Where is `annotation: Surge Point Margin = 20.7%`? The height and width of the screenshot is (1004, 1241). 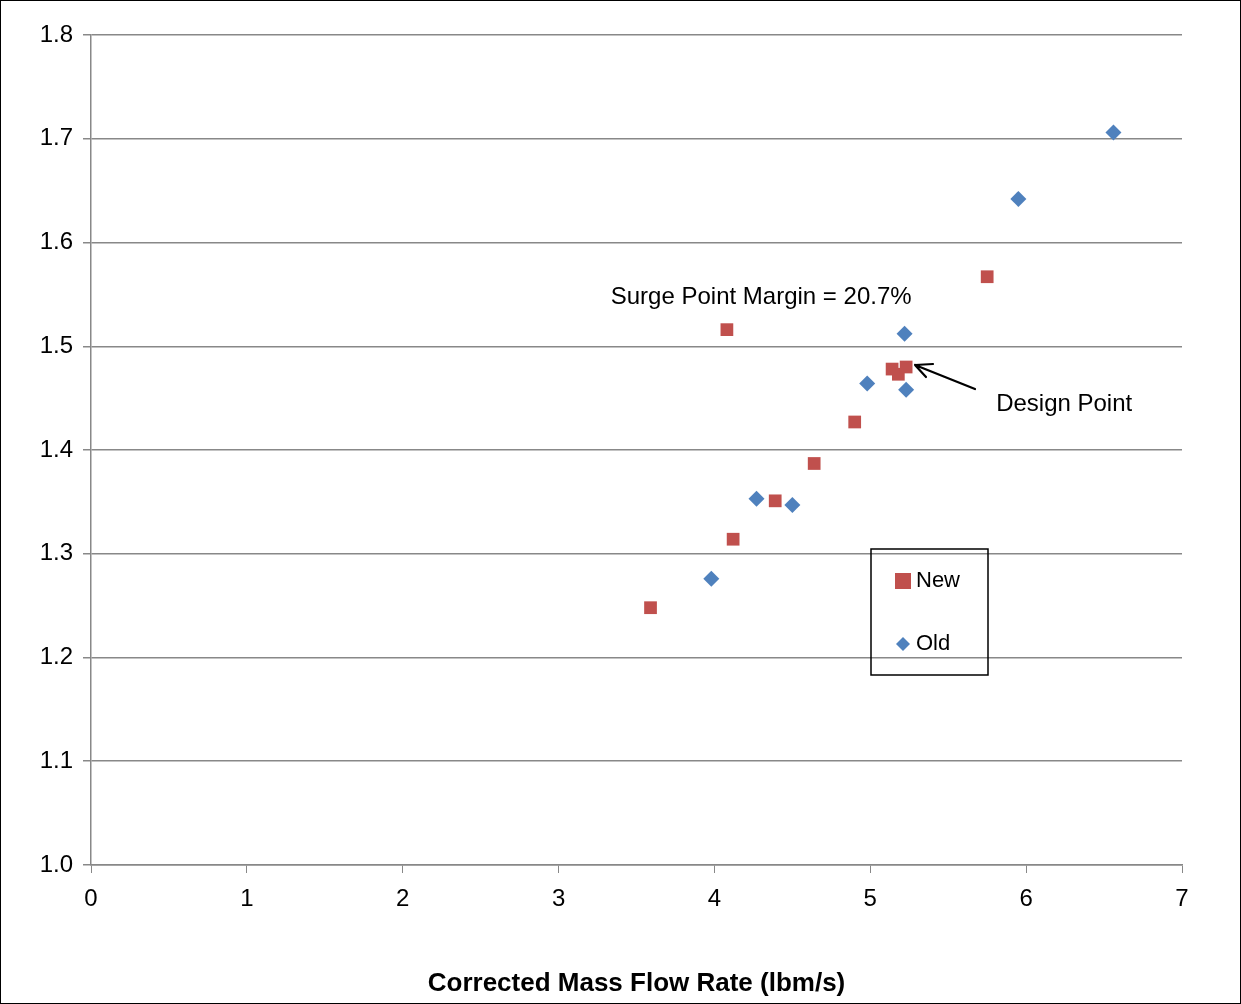 annotation: Surge Point Margin = 20.7% is located at coordinates (761, 296).